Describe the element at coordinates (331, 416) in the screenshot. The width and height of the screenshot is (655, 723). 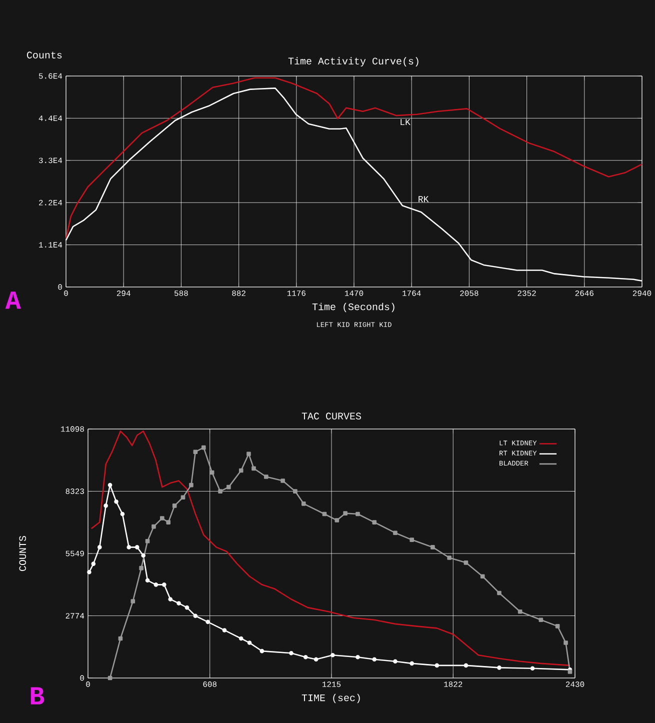
I see `chart-title: TAC CURVES` at that location.